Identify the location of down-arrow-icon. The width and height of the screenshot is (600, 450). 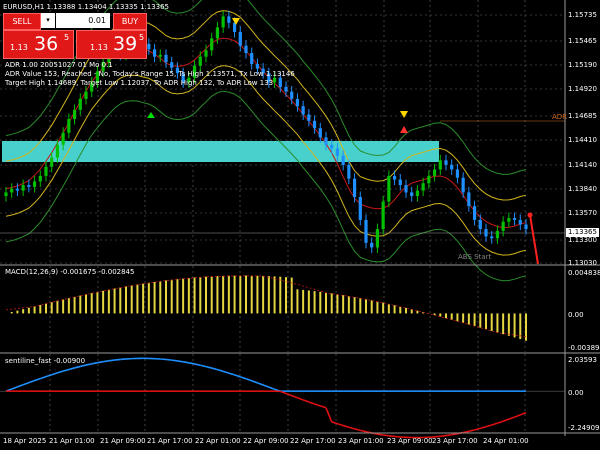
(236, 21).